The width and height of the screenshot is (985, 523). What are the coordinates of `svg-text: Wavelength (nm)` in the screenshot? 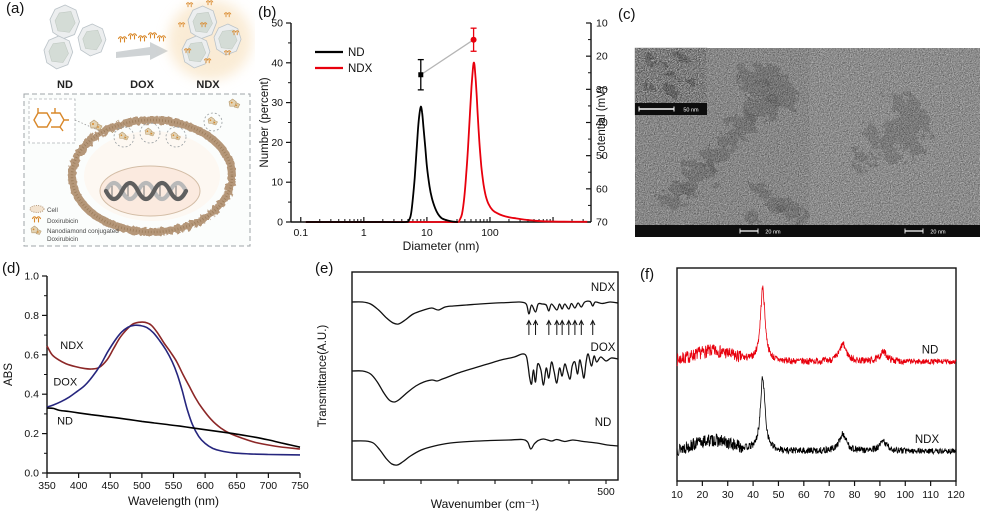 It's located at (173, 501).